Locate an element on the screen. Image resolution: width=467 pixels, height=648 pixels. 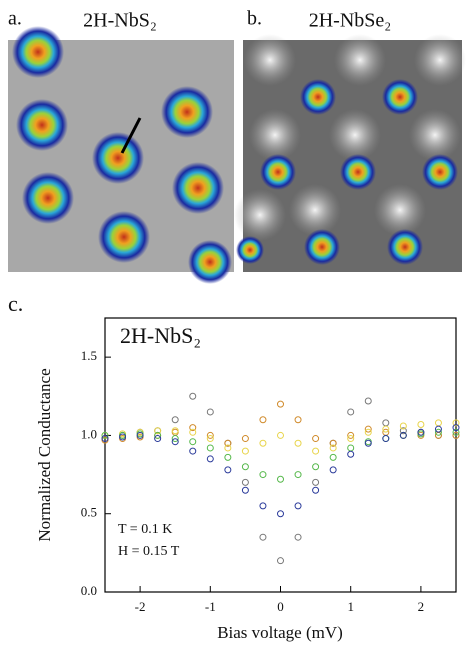
panel-label: b. is located at coordinates (254, 19).